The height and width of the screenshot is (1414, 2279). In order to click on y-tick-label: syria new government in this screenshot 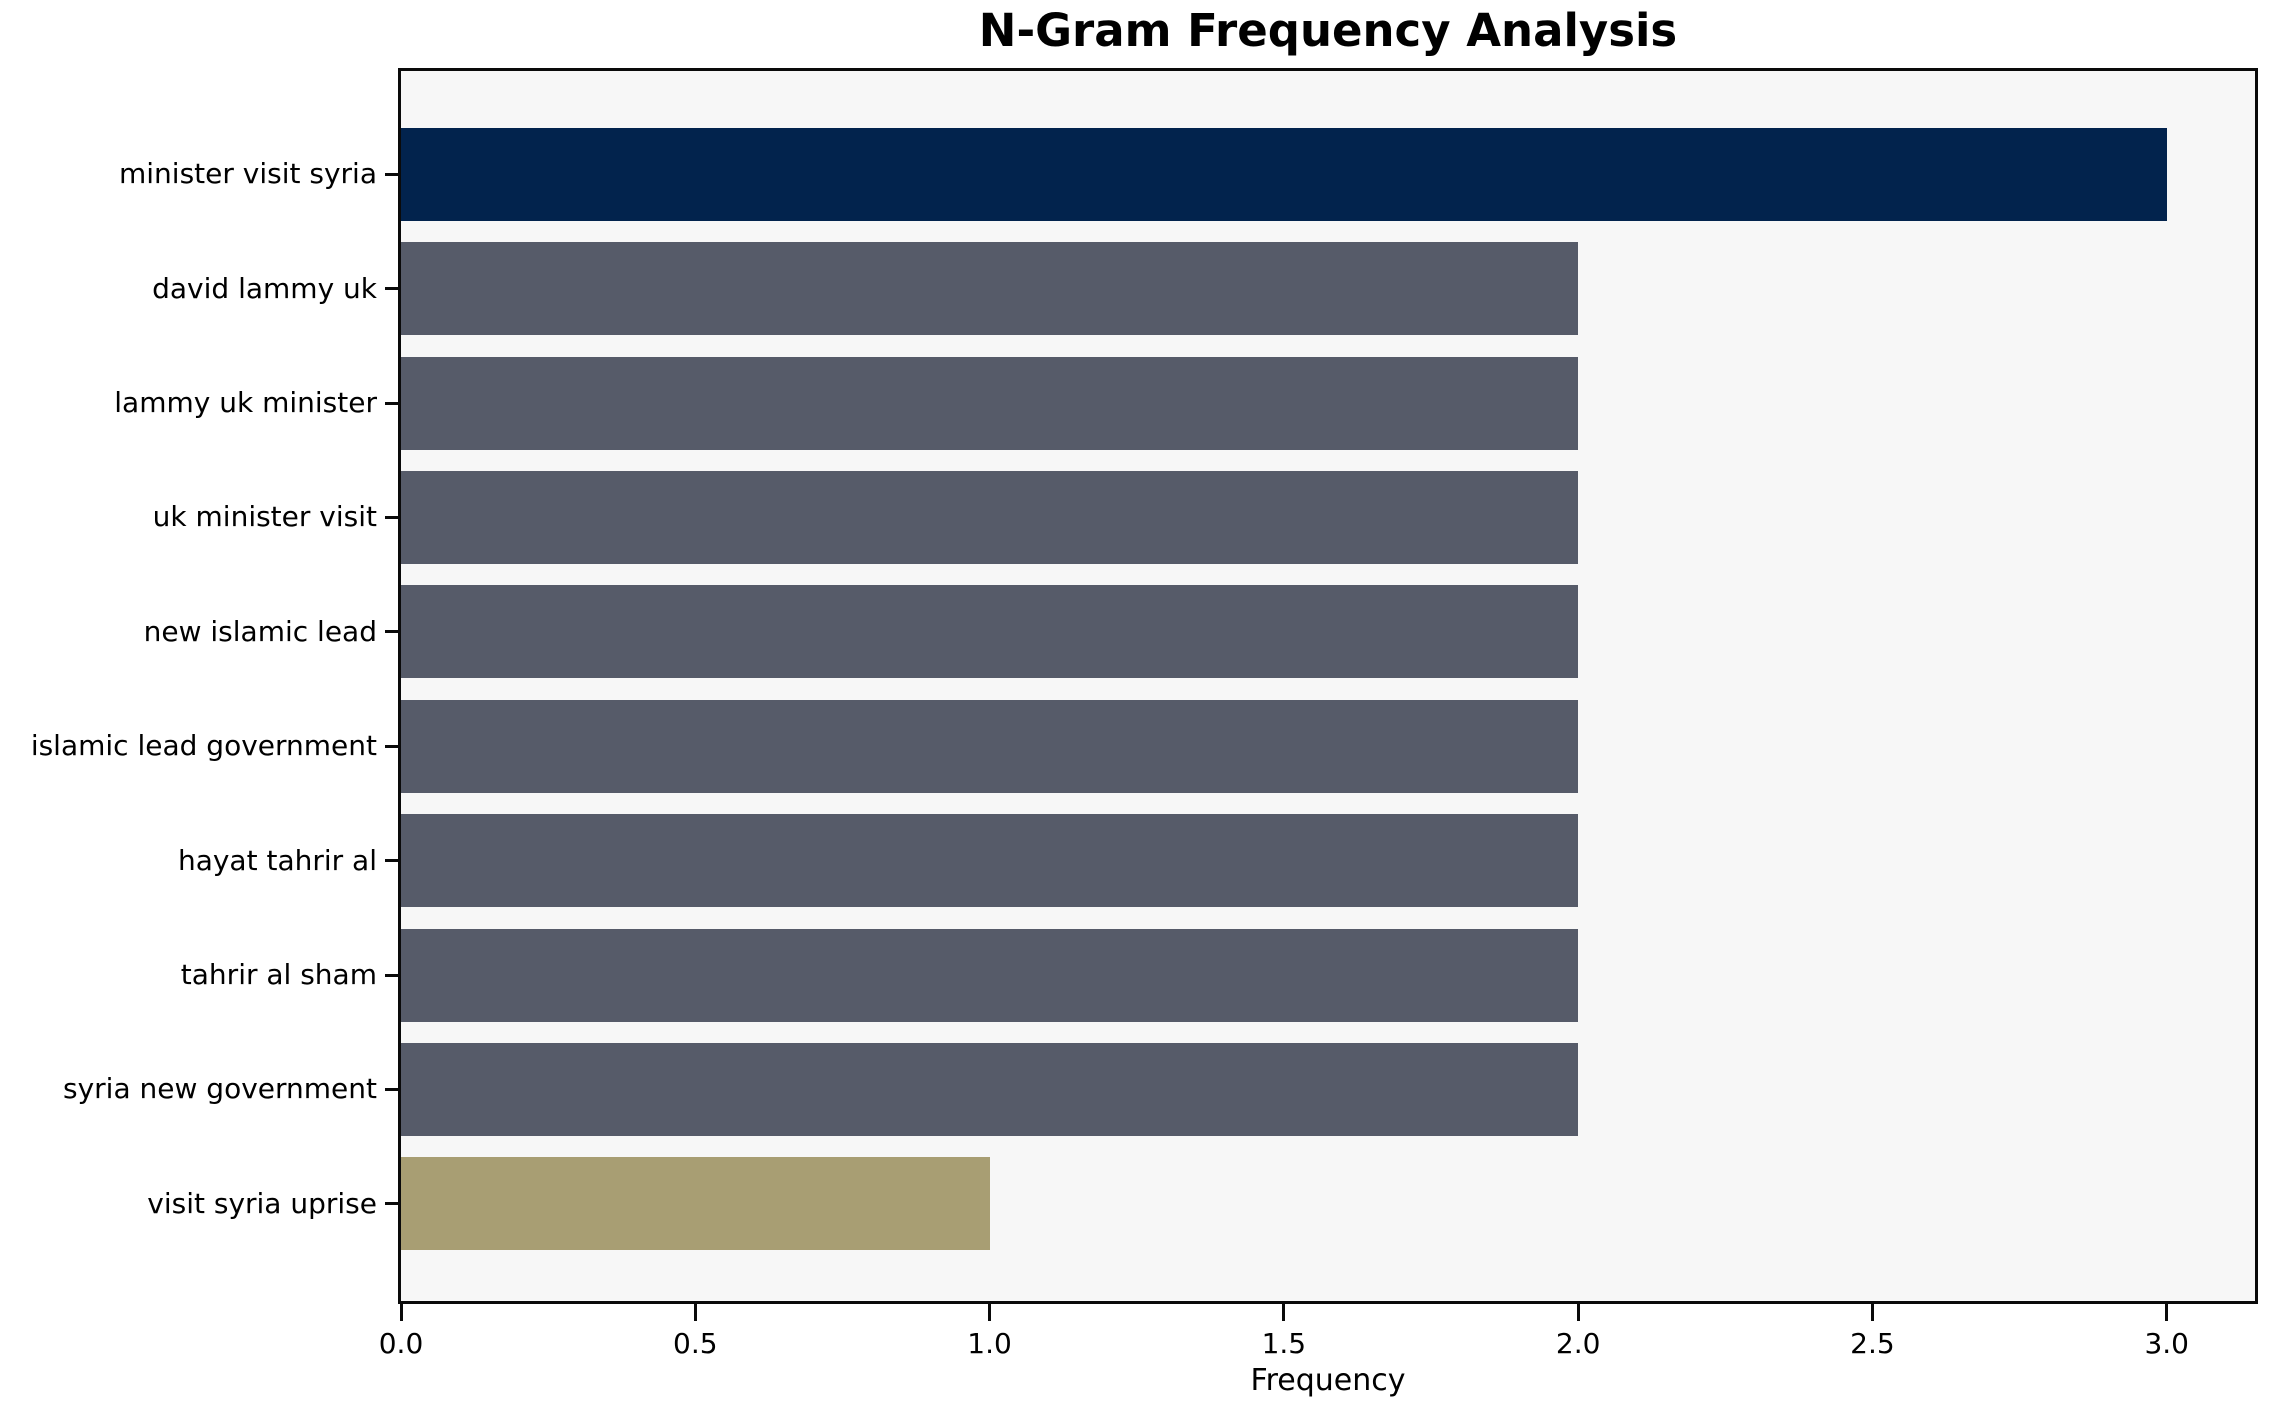, I will do `click(220, 1089)`.